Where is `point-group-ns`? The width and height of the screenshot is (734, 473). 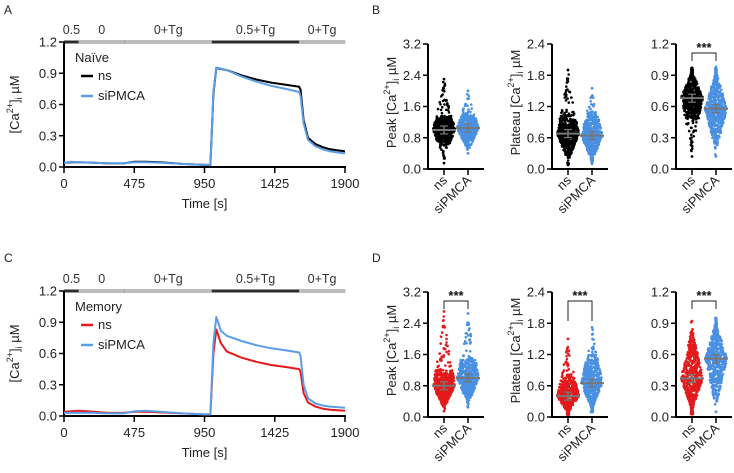
point-group-ns is located at coordinates (444, 361).